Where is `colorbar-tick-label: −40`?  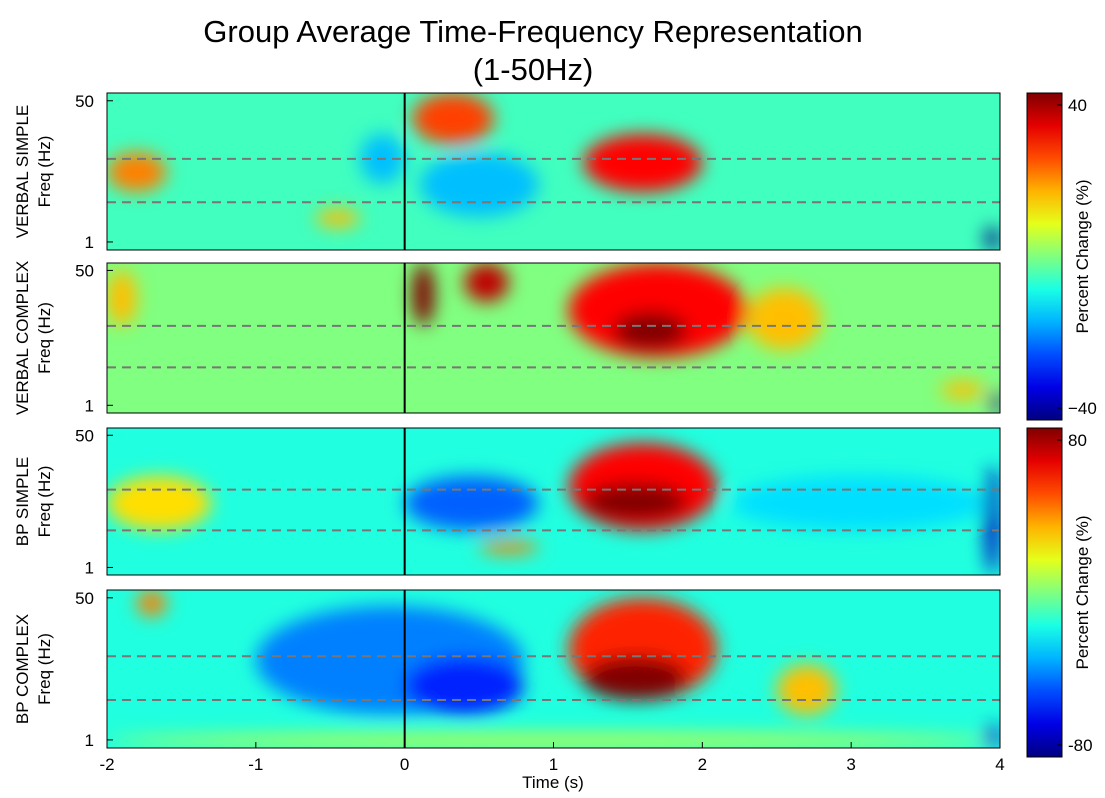
colorbar-tick-label: −40 is located at coordinates (1082, 408).